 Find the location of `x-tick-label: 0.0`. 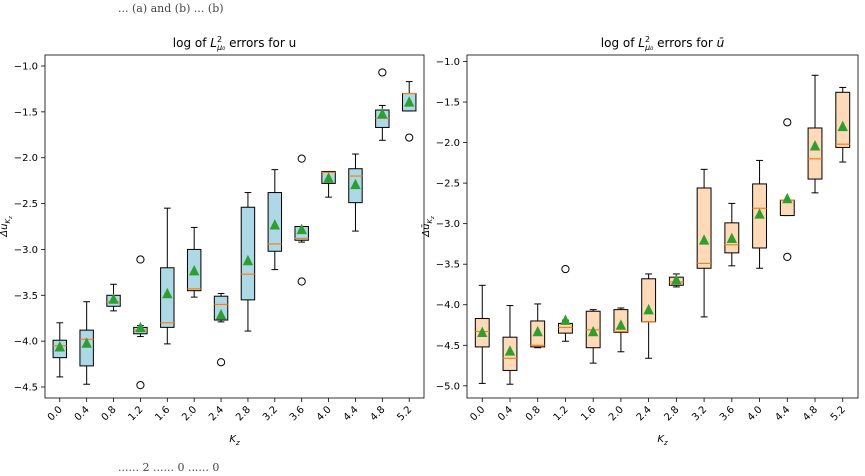

x-tick-label: 0.0 is located at coordinates (477, 413).